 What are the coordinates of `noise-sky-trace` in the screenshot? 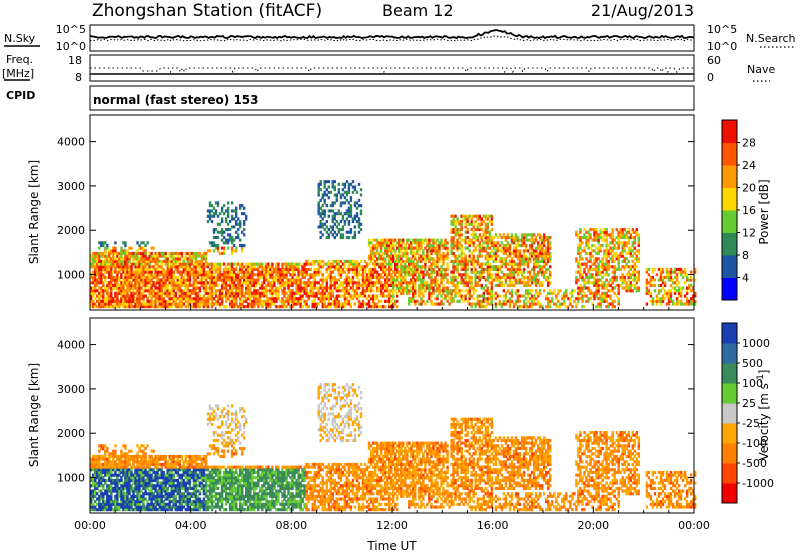 It's located at (392, 34).